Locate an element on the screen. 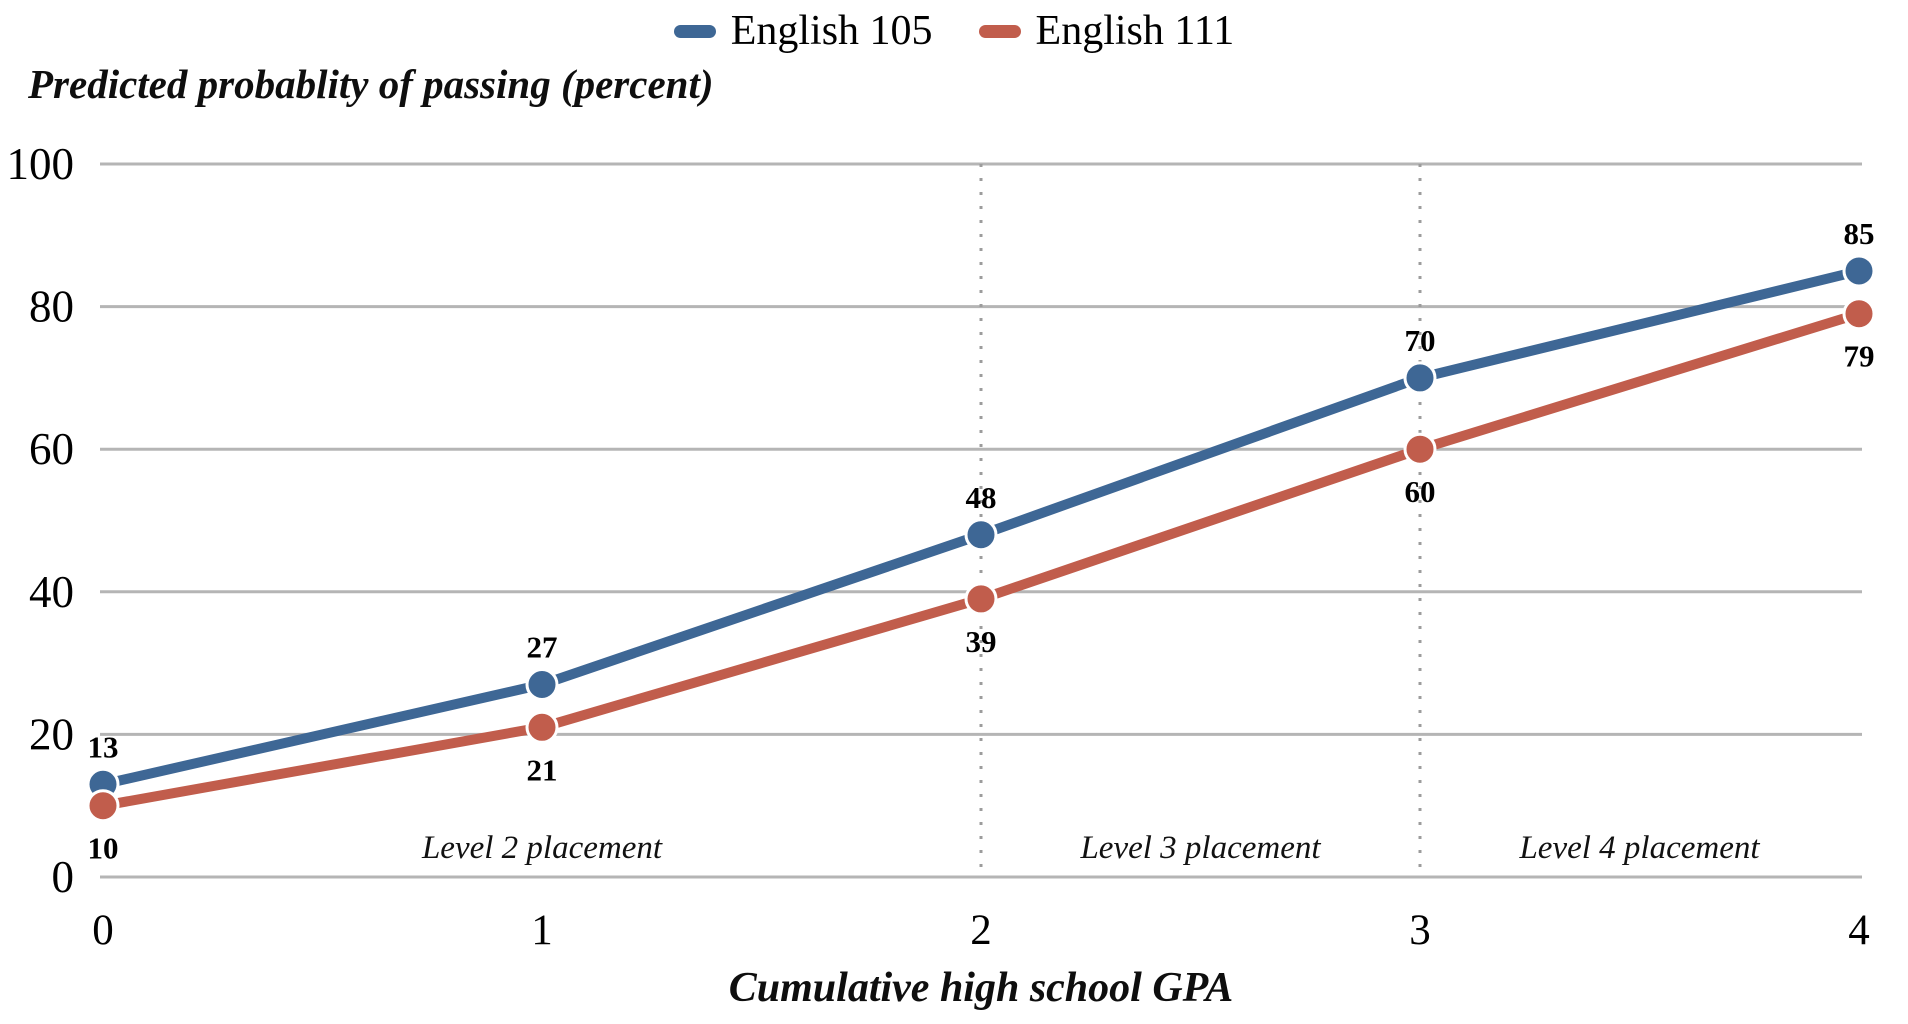  legend-swatch-english-111-icon is located at coordinates (999, 31).